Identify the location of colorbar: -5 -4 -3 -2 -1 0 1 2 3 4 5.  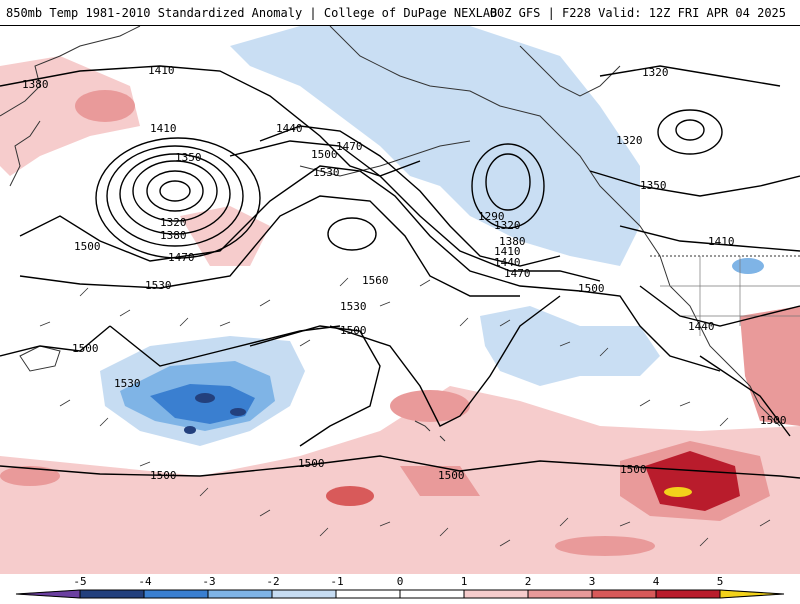
(400, 587).